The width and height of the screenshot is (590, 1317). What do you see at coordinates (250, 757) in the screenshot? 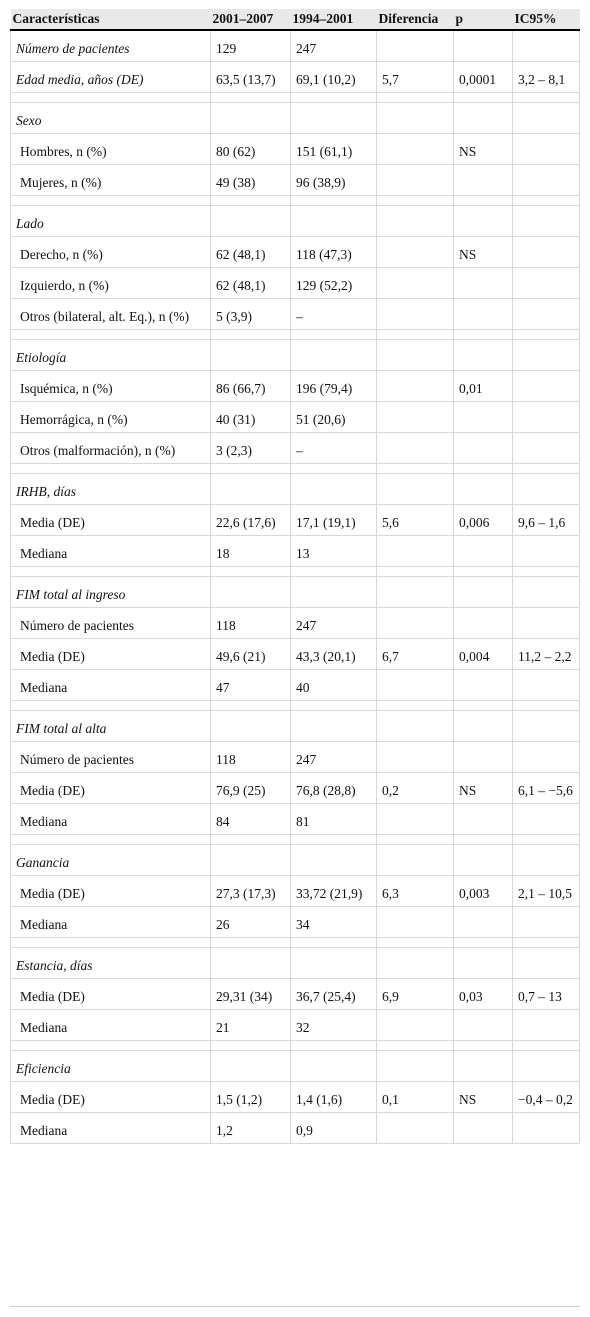
I see `cell: 118` at bounding box center [250, 757].